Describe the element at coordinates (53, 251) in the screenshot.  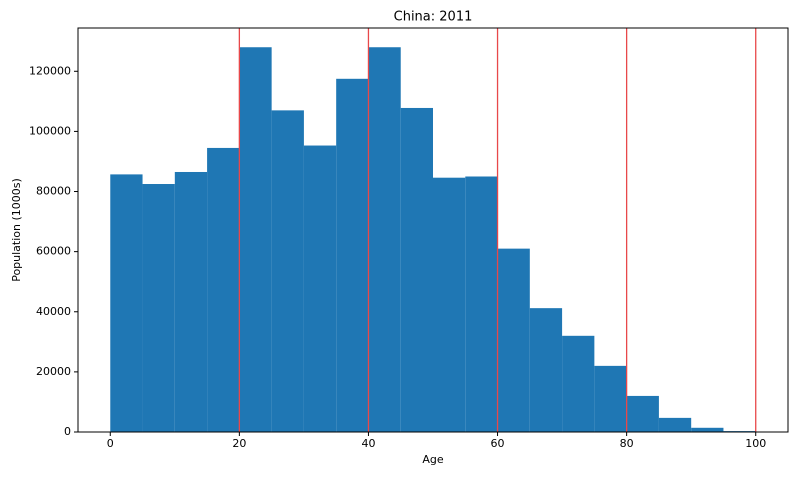
I see `y-tick-label: 60000` at that location.